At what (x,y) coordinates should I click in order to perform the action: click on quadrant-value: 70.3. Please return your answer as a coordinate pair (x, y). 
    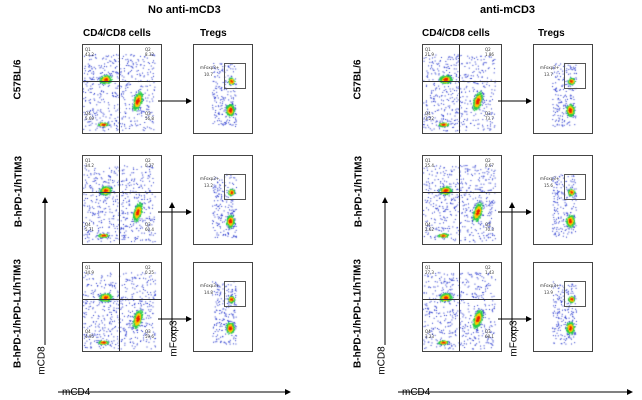
    Looking at the image, I should click on (489, 229).